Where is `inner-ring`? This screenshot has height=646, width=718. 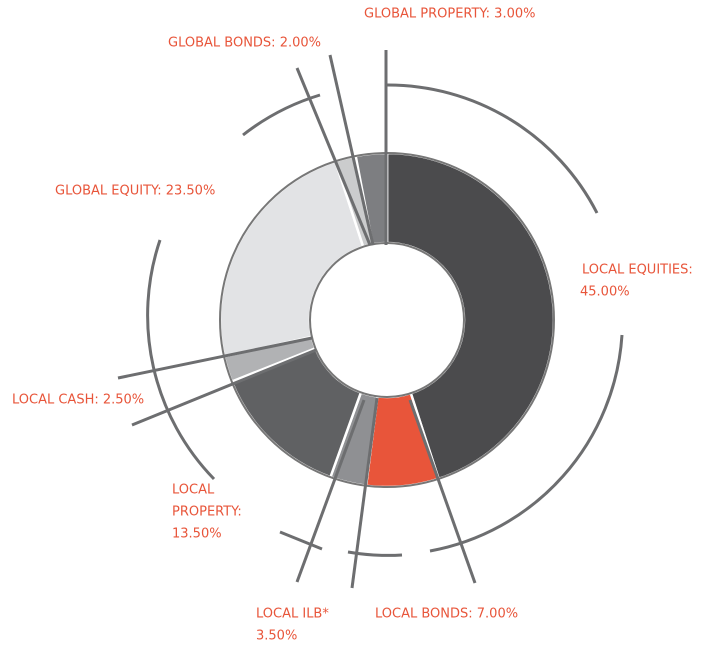 inner-ring is located at coordinates (387, 320).